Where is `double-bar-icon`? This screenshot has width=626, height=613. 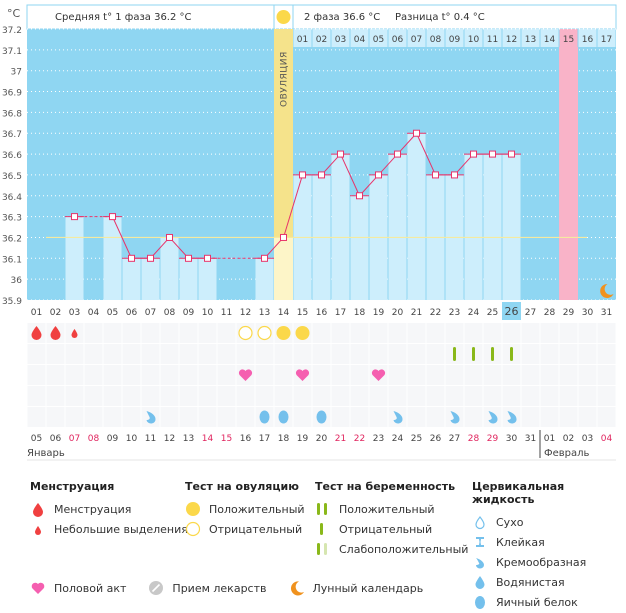
double-bar-icon is located at coordinates (323, 509).